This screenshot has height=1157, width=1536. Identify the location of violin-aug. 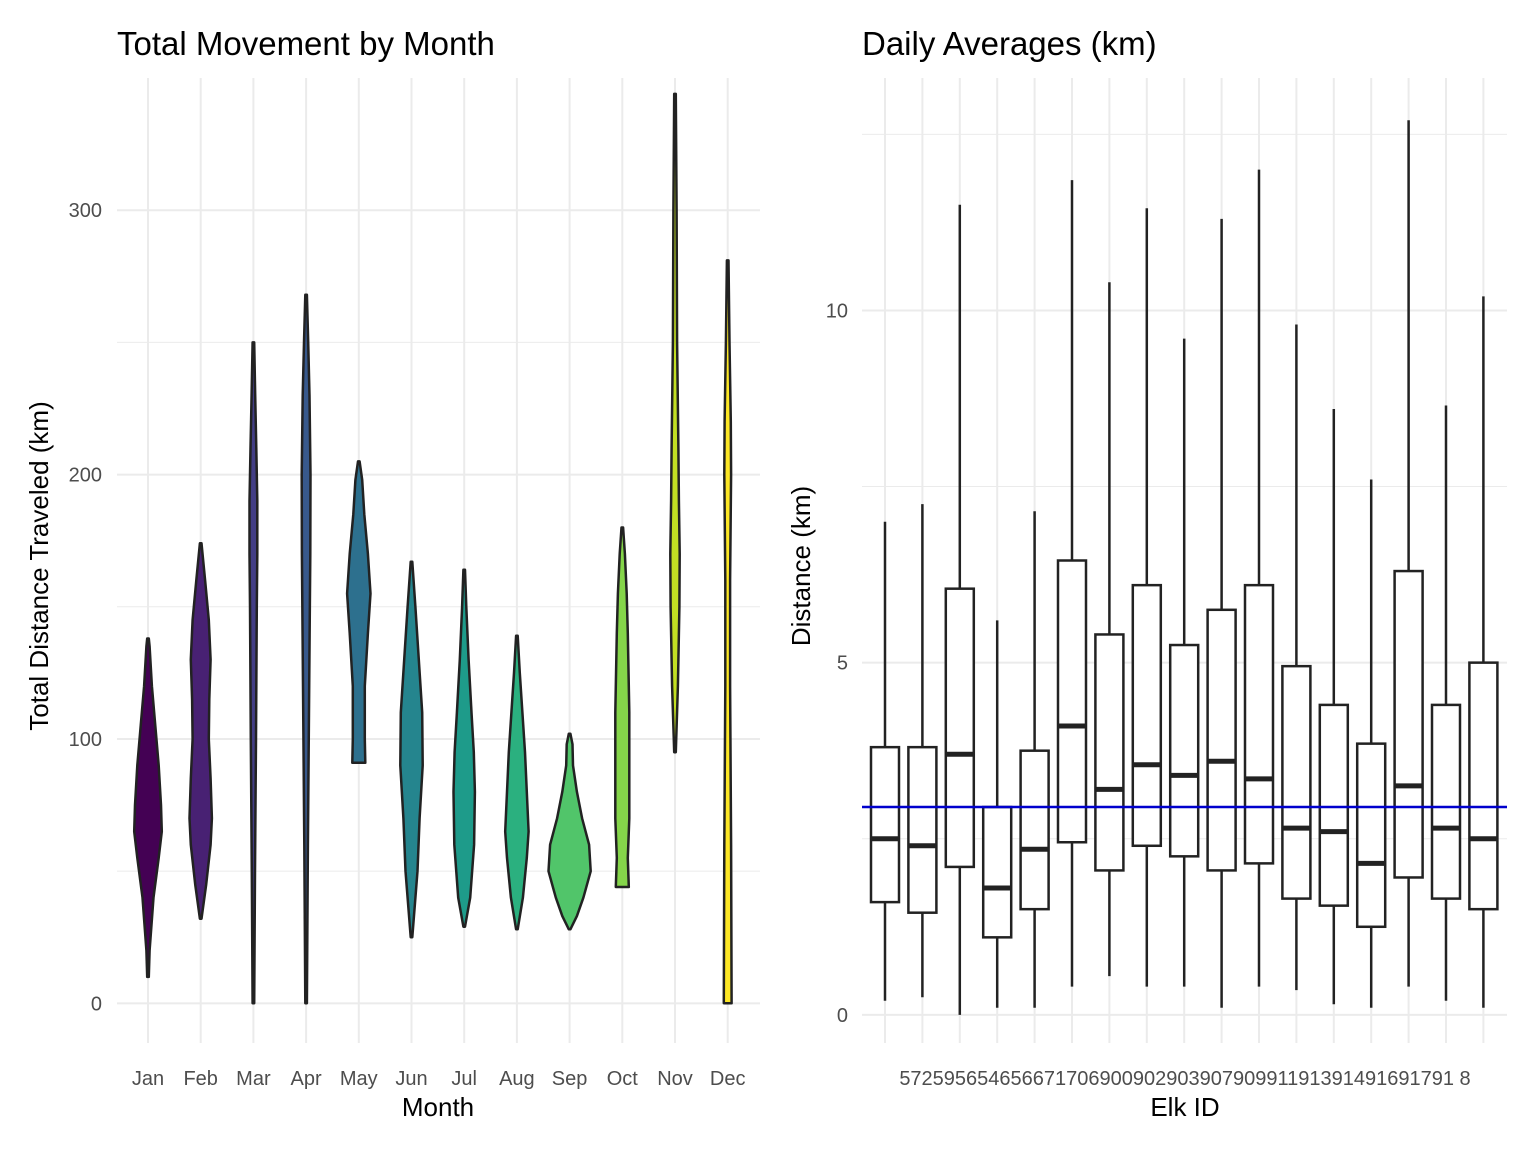
(516, 782).